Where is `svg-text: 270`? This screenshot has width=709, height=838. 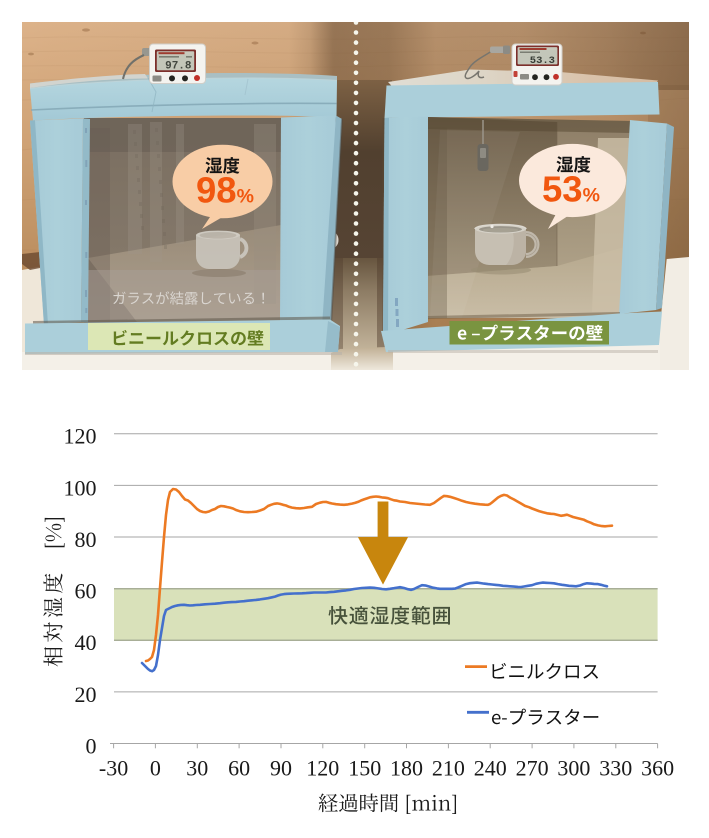
svg-text: 270 is located at coordinates (532, 768).